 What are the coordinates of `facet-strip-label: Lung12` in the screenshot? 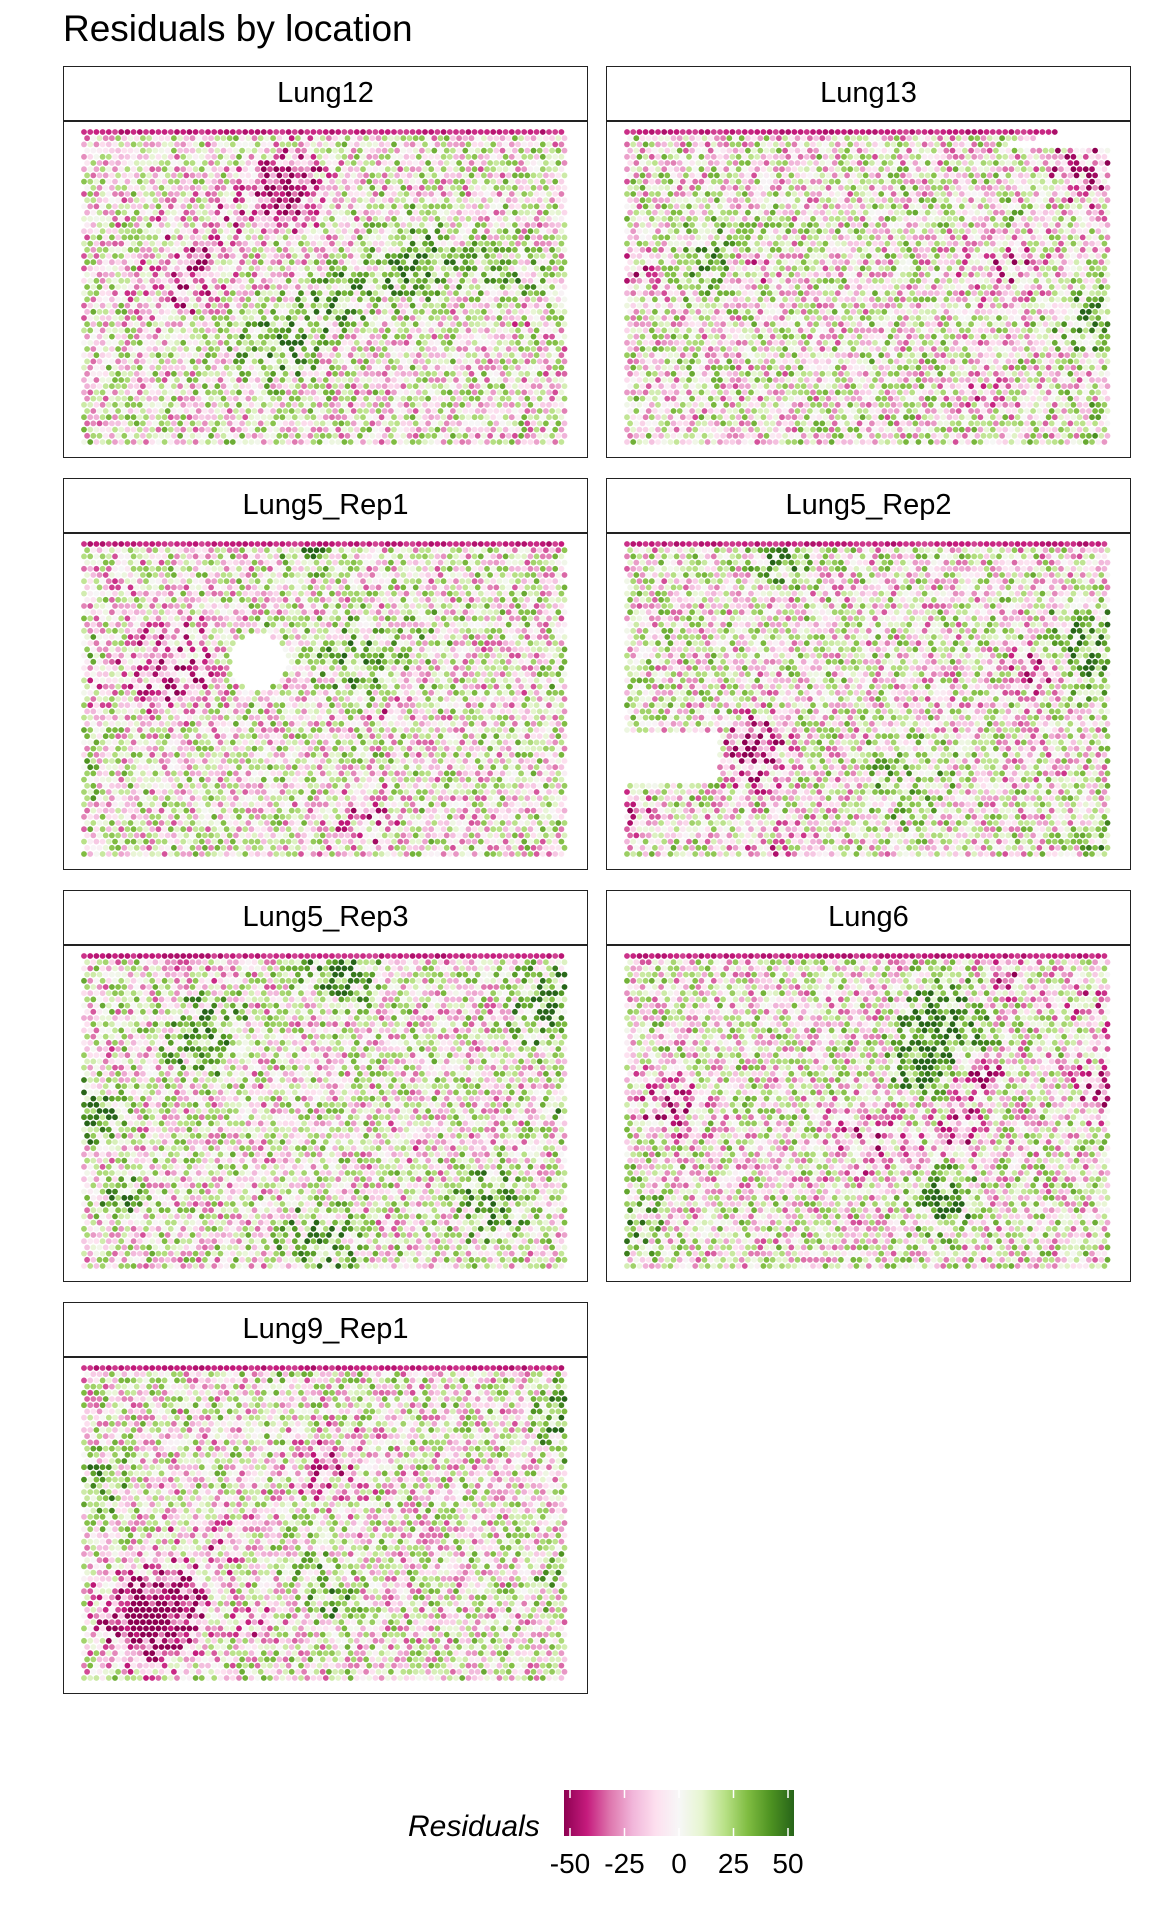 It's located at (325, 94).